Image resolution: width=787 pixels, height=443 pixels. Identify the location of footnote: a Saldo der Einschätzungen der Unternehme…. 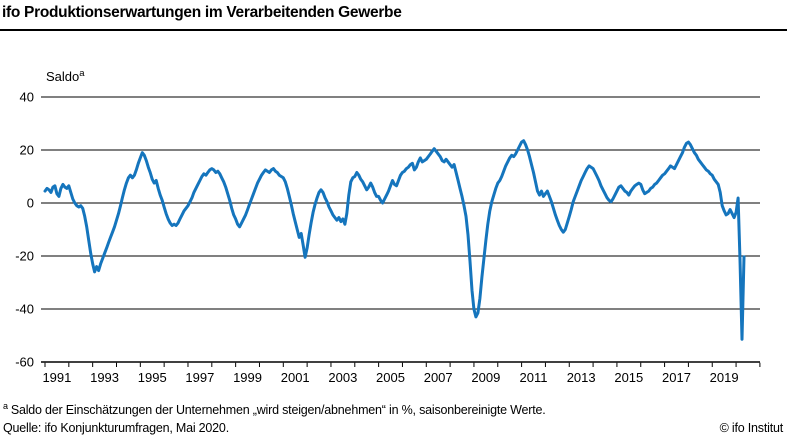
(274, 409).